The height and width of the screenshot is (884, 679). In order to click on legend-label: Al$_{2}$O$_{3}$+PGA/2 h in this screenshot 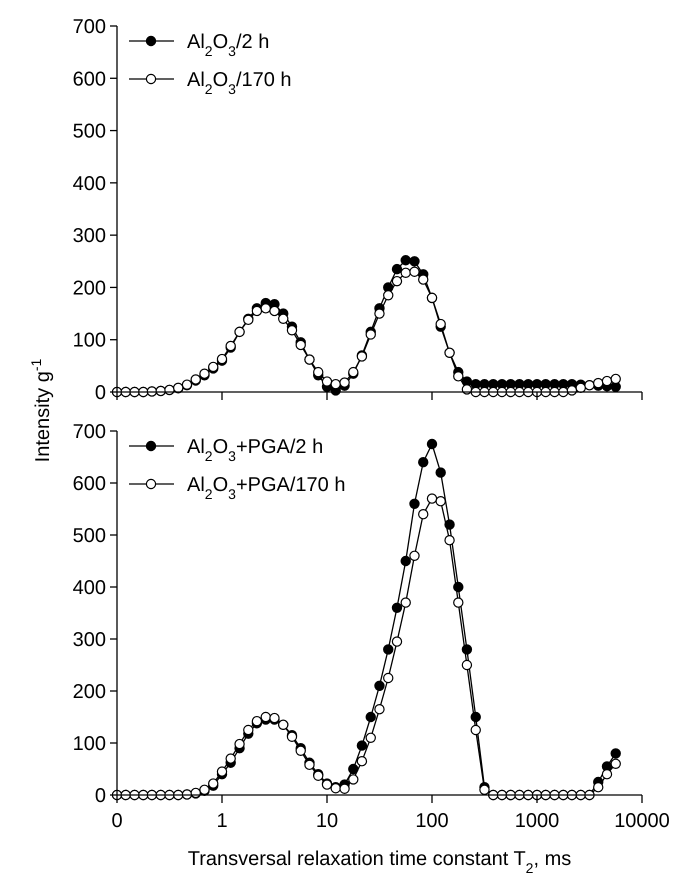, I will do `click(255, 450)`.